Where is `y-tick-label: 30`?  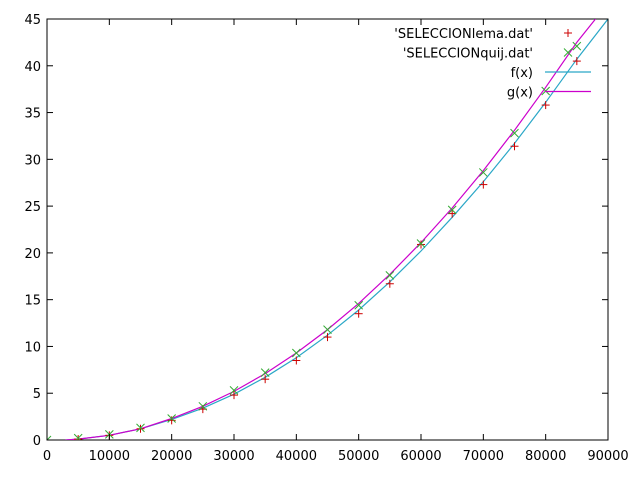
y-tick-label: 30 is located at coordinates (32, 160).